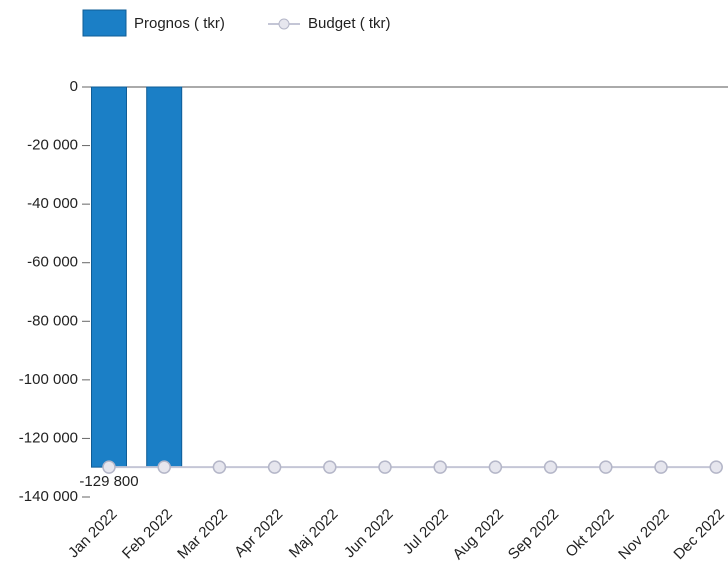 The image size is (728, 564). What do you see at coordinates (478, 534) in the screenshot?
I see `x-tick-label: Aug 2022` at bounding box center [478, 534].